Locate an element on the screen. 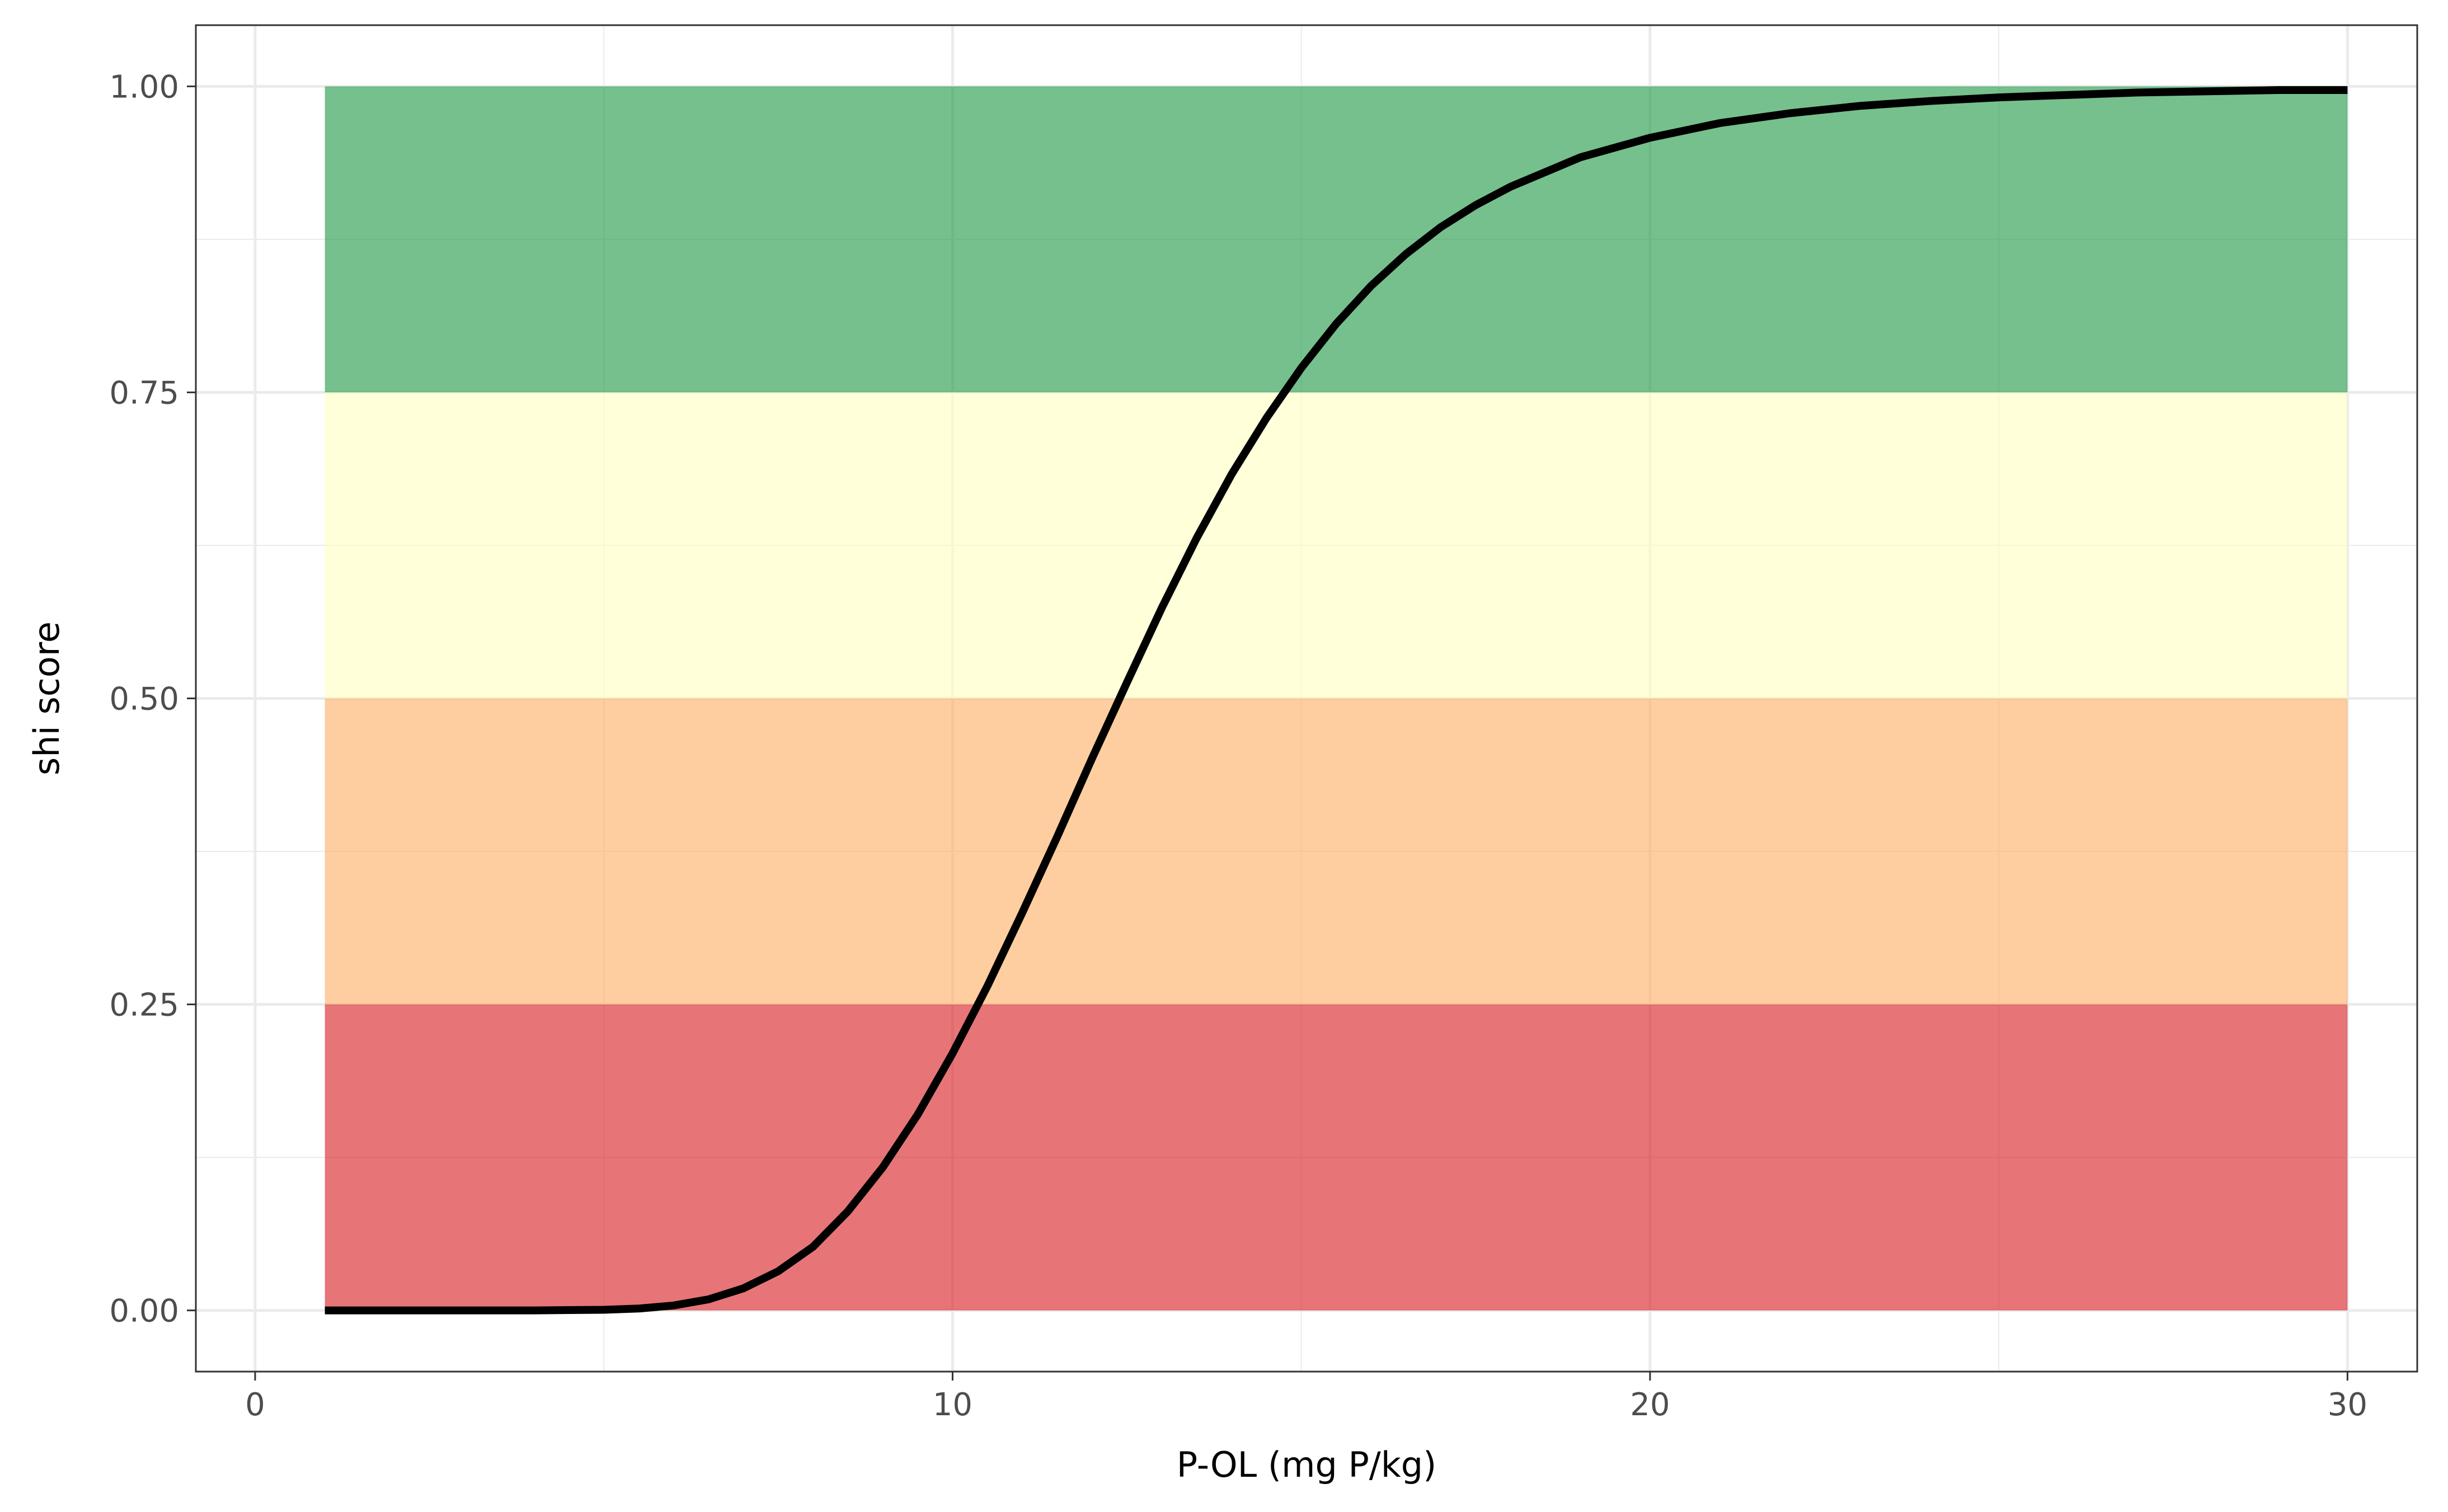 This screenshot has width=2448, height=1512. y-tick-label: 0.75 is located at coordinates (144, 393).